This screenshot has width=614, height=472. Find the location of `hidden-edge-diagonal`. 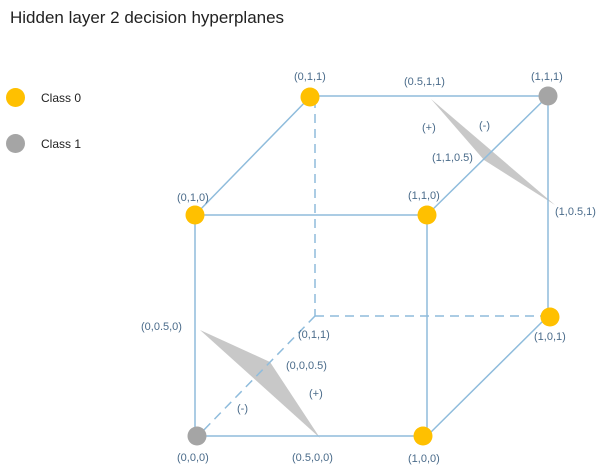

hidden-edge-diagonal is located at coordinates (256, 376).